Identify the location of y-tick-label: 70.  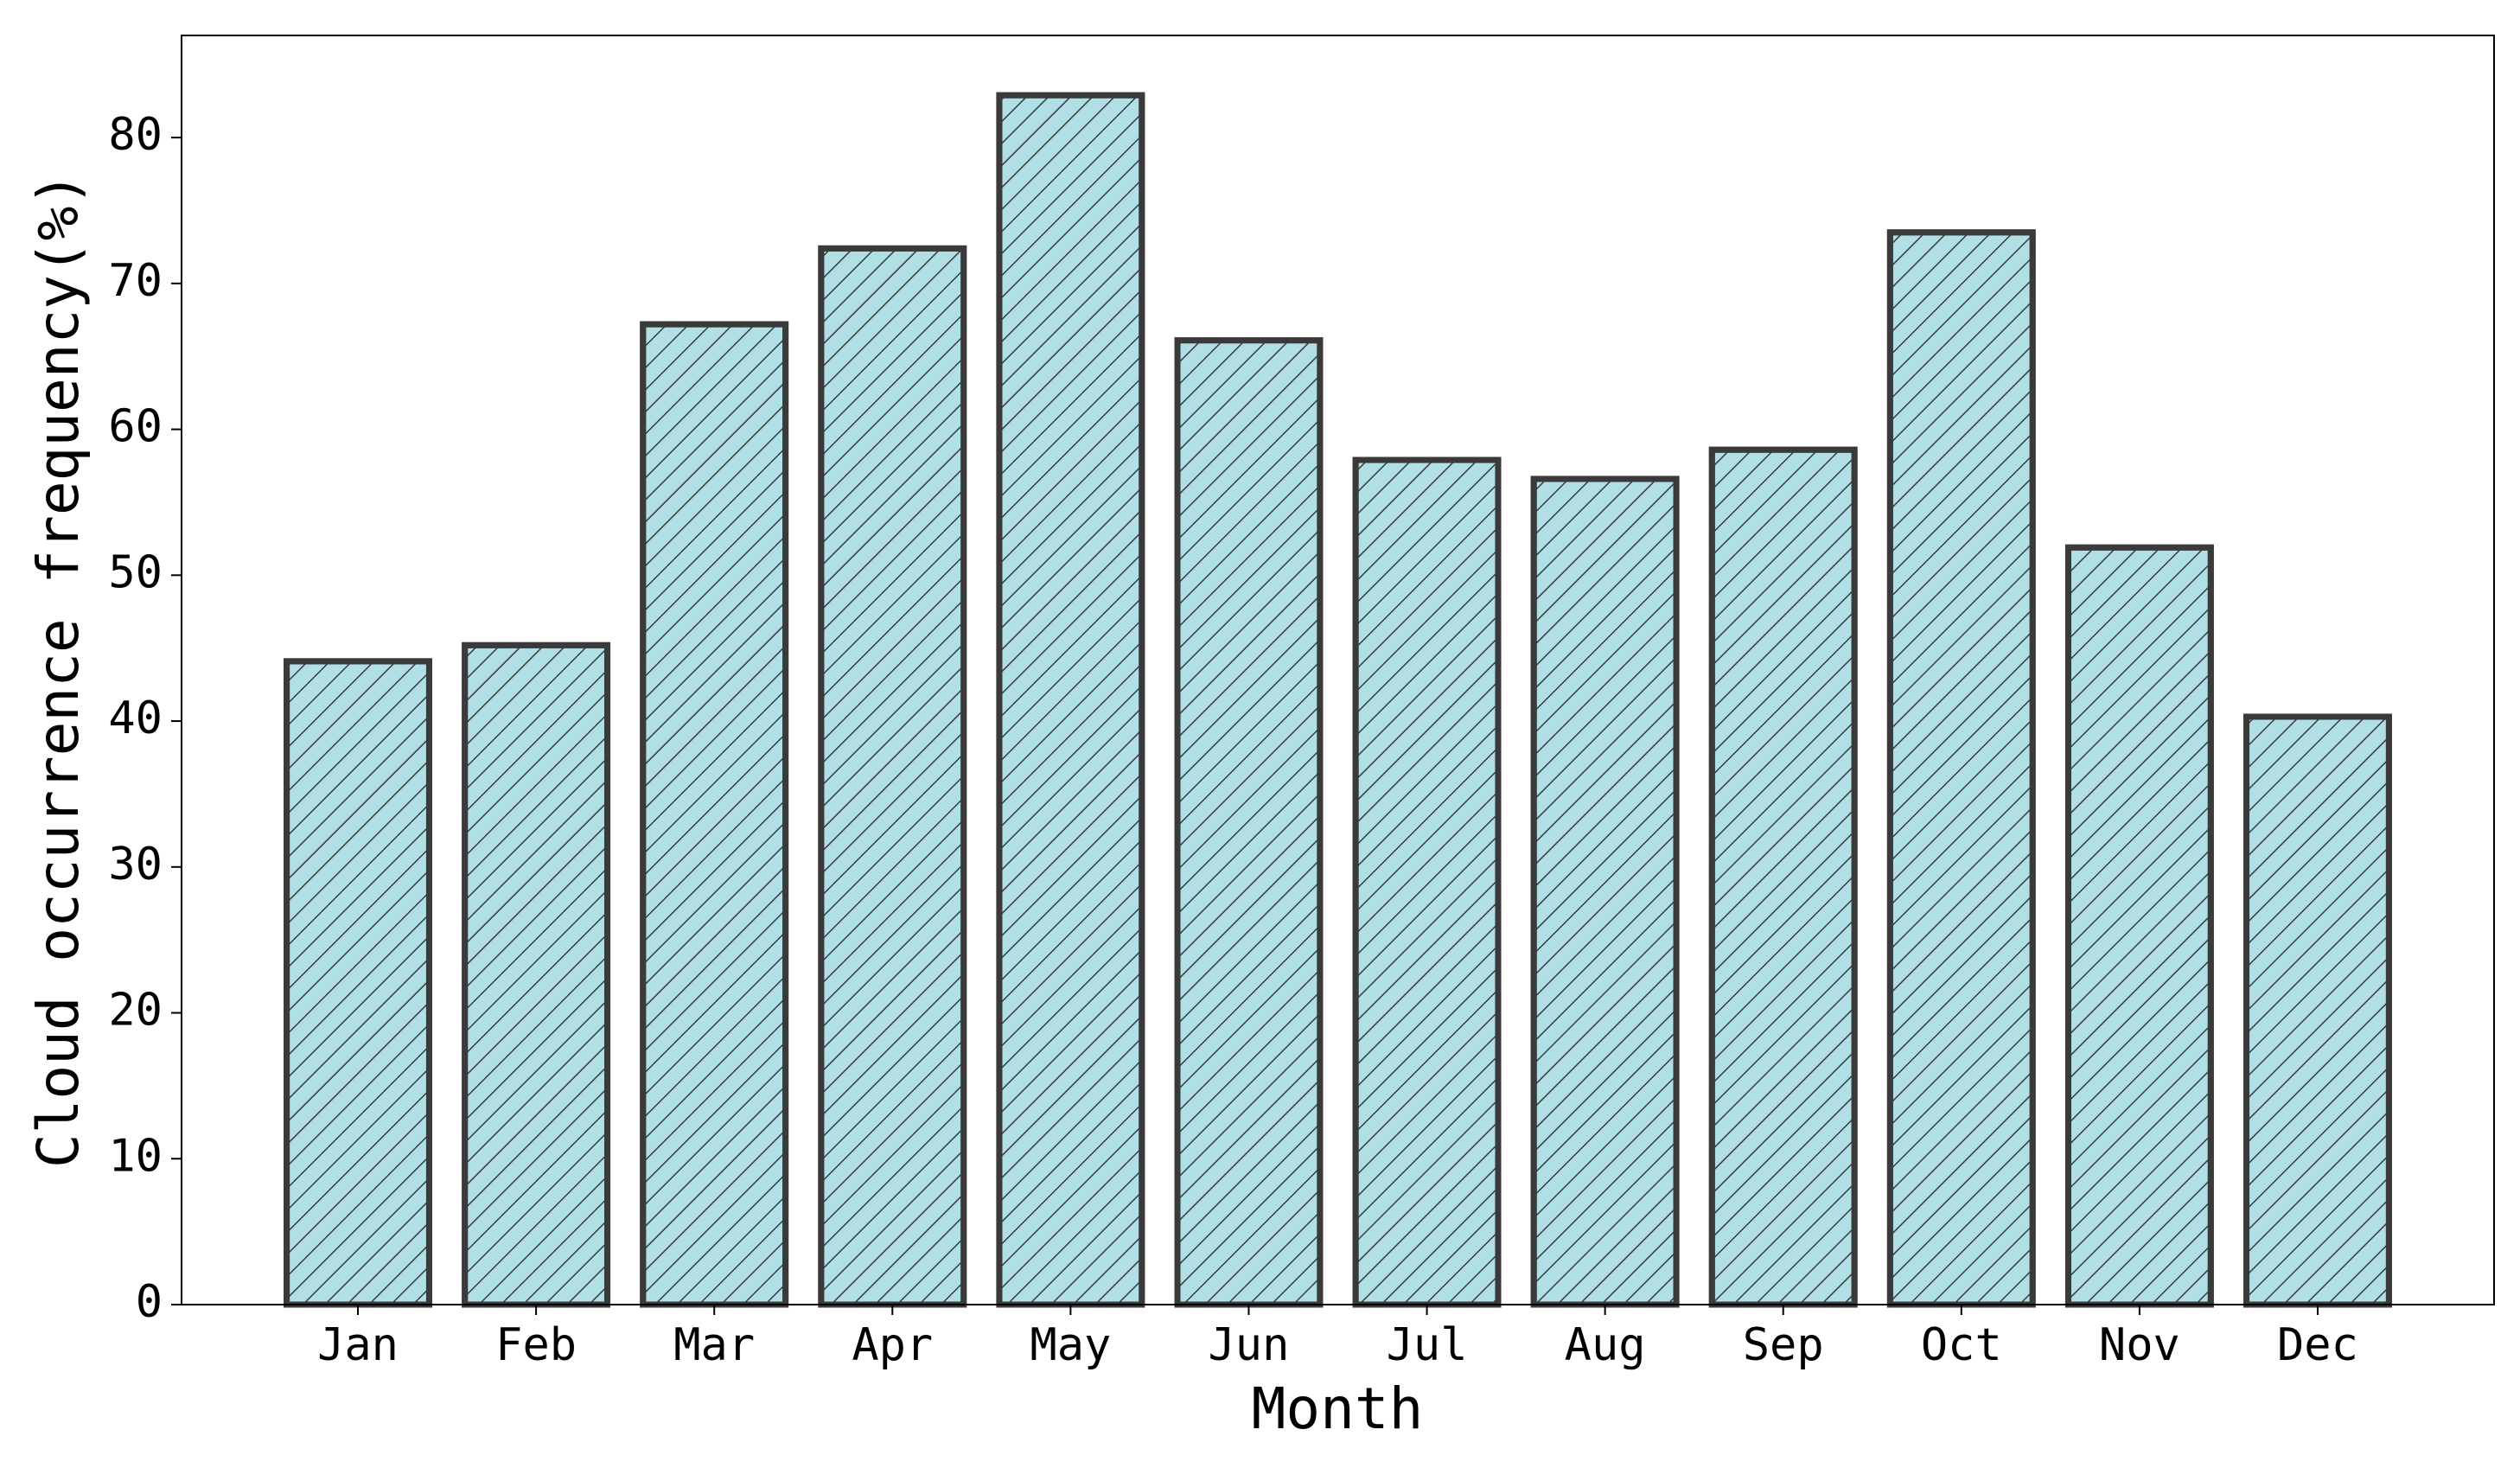
(135, 281).